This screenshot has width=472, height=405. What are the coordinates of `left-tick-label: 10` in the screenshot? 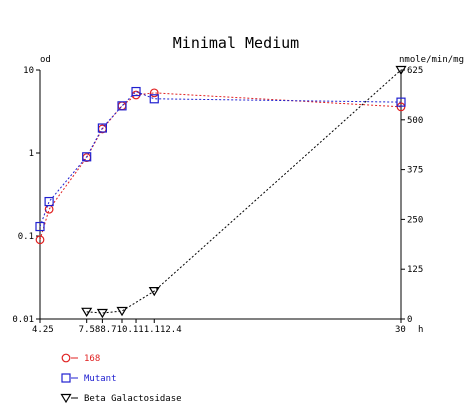 It's located at (28, 71).